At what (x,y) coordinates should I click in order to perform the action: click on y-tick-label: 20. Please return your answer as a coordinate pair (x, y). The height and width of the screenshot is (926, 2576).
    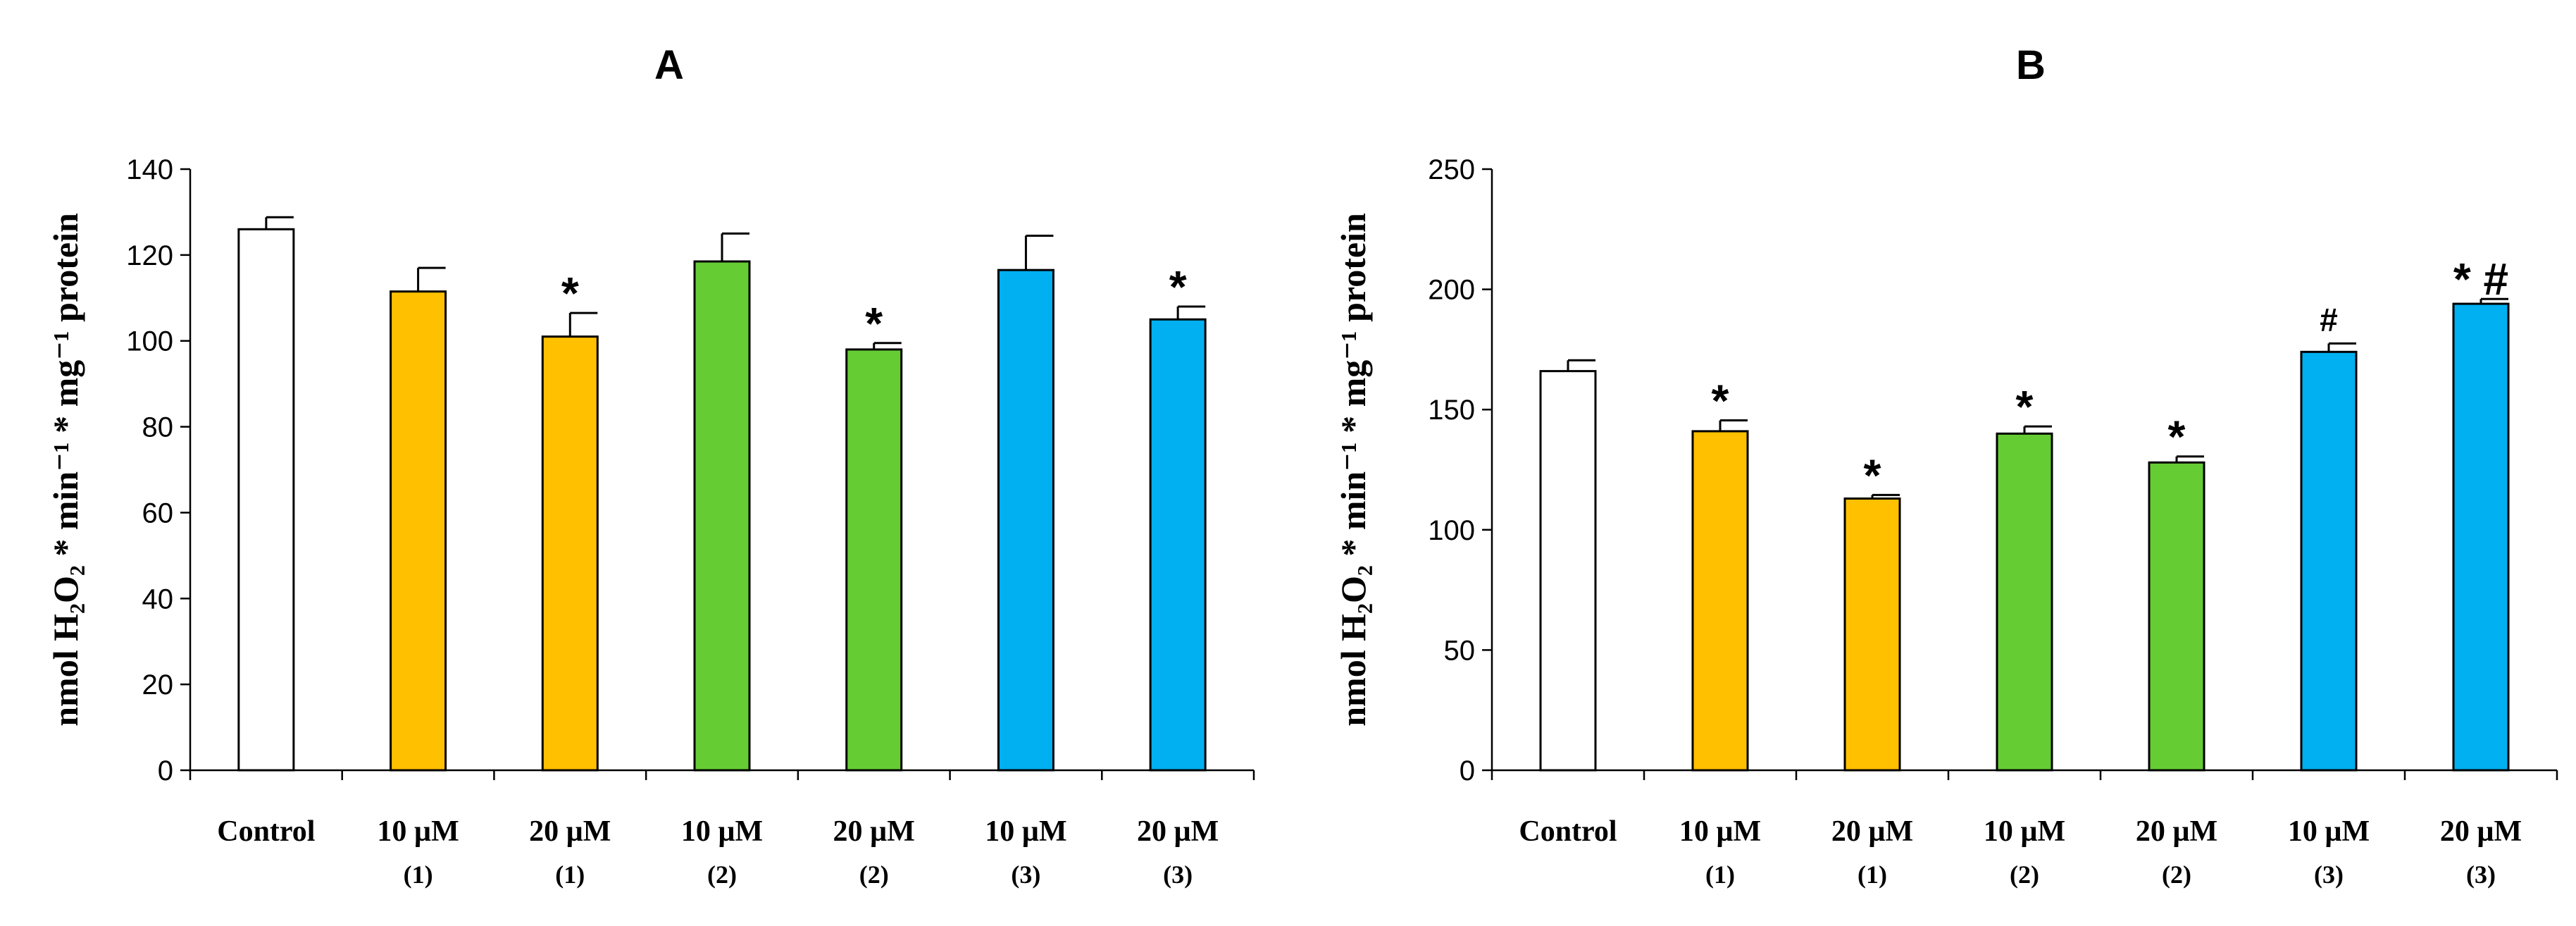
    Looking at the image, I should click on (158, 684).